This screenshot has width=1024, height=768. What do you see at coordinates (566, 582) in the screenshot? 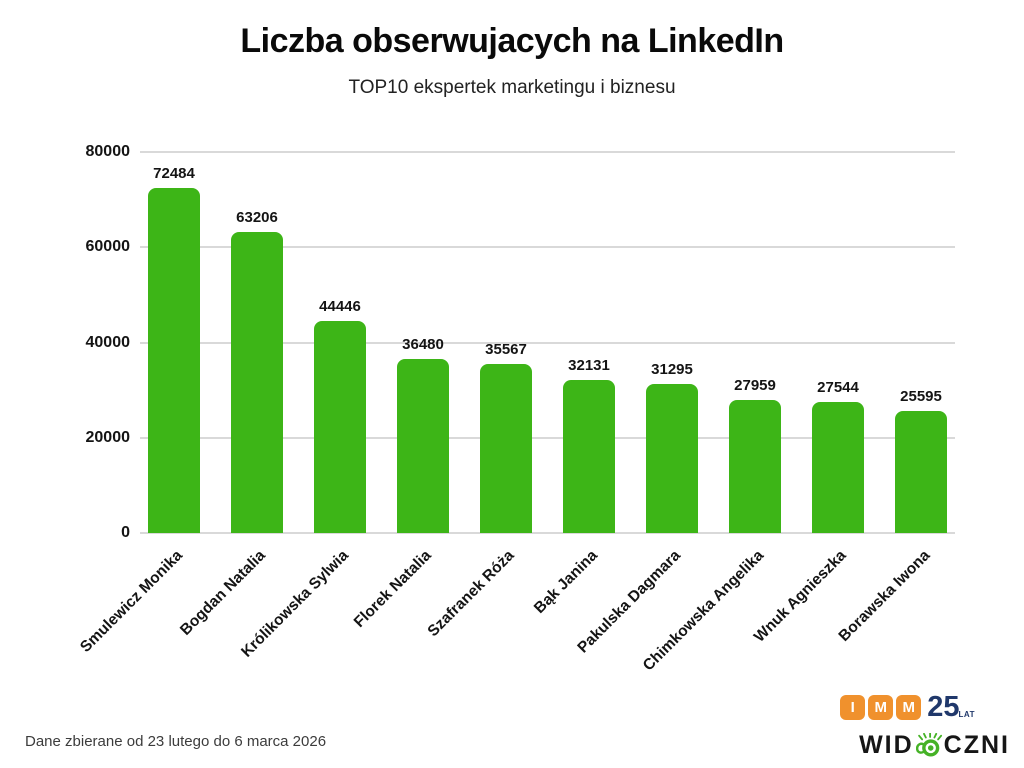
I see `x-axis-category-label: Bąk Janina` at bounding box center [566, 582].